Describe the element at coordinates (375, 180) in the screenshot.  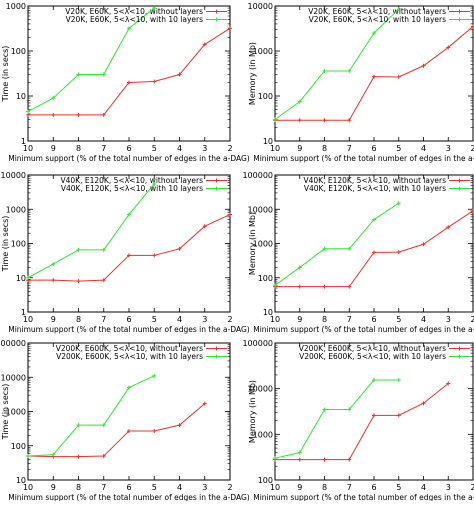
I see `legend-label-1: V40K, E120K, 5<λ<10, without layers` at that location.